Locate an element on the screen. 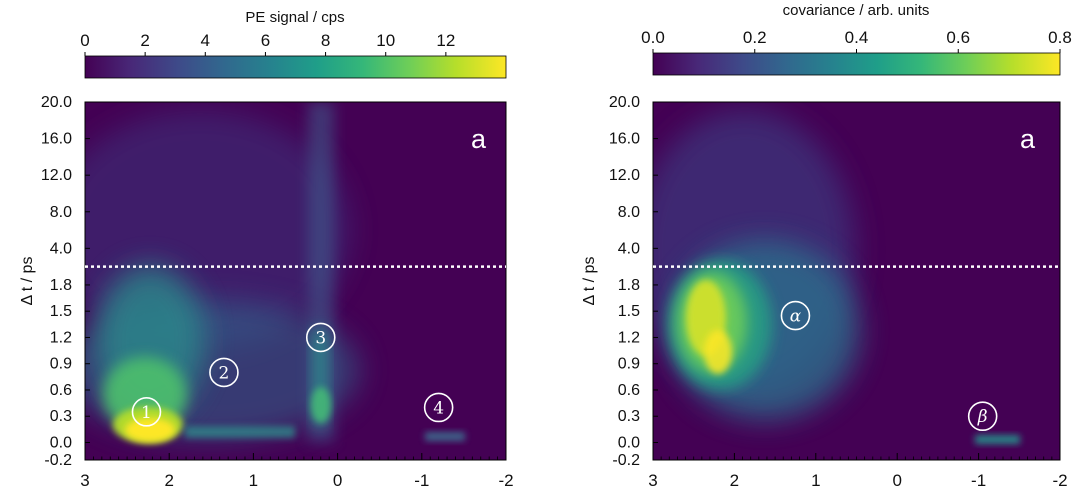  pe-y-tick-label: 1.5 is located at coordinates (61, 311).